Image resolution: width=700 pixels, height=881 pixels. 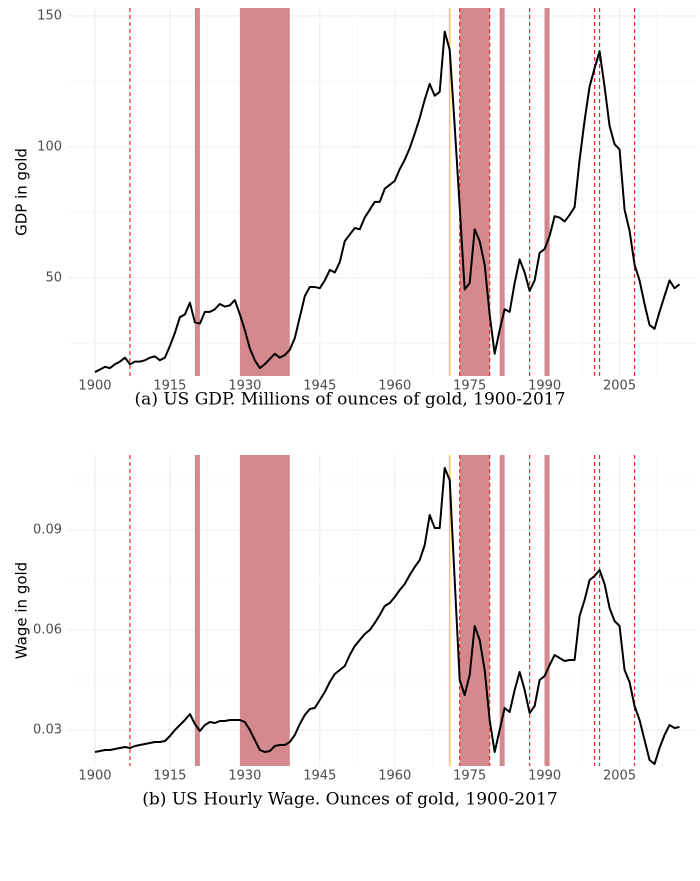 What do you see at coordinates (49, 146) in the screenshot?
I see `y-tick-label: 100` at bounding box center [49, 146].